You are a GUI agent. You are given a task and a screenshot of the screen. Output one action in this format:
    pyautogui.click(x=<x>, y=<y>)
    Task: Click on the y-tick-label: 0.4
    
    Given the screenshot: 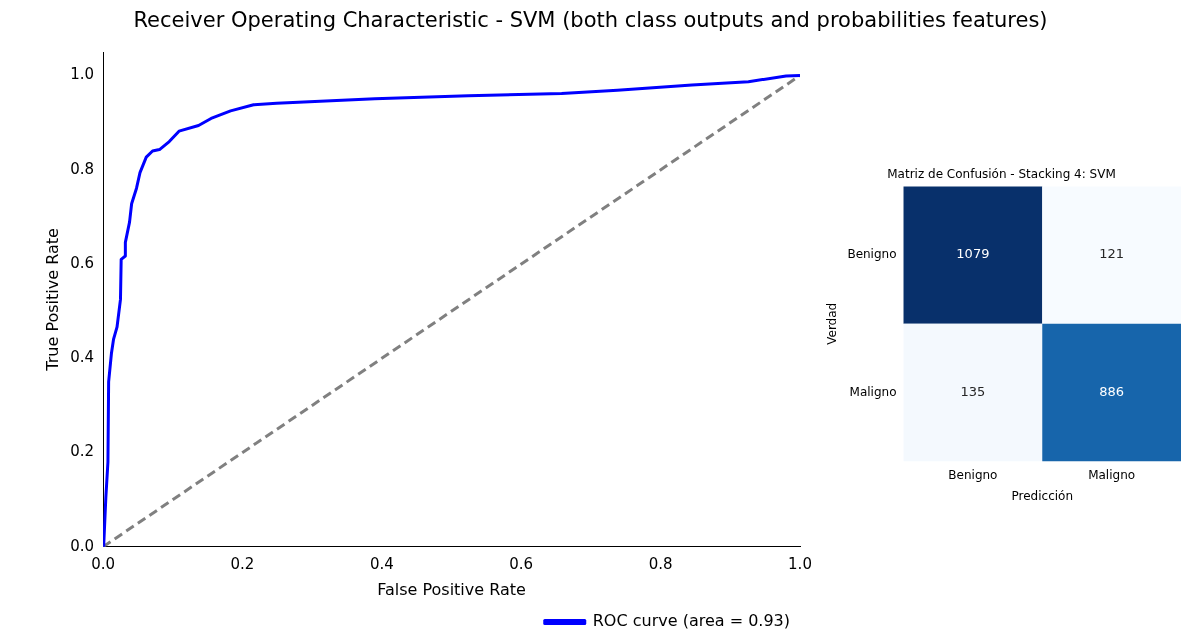 What is the action you would take?
    pyautogui.click(x=82, y=357)
    